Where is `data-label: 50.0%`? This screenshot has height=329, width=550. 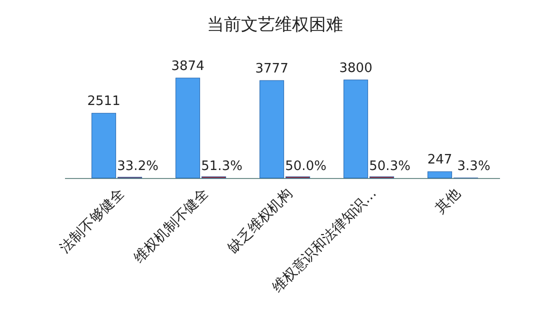
data-label: 50.0% is located at coordinates (305, 166).